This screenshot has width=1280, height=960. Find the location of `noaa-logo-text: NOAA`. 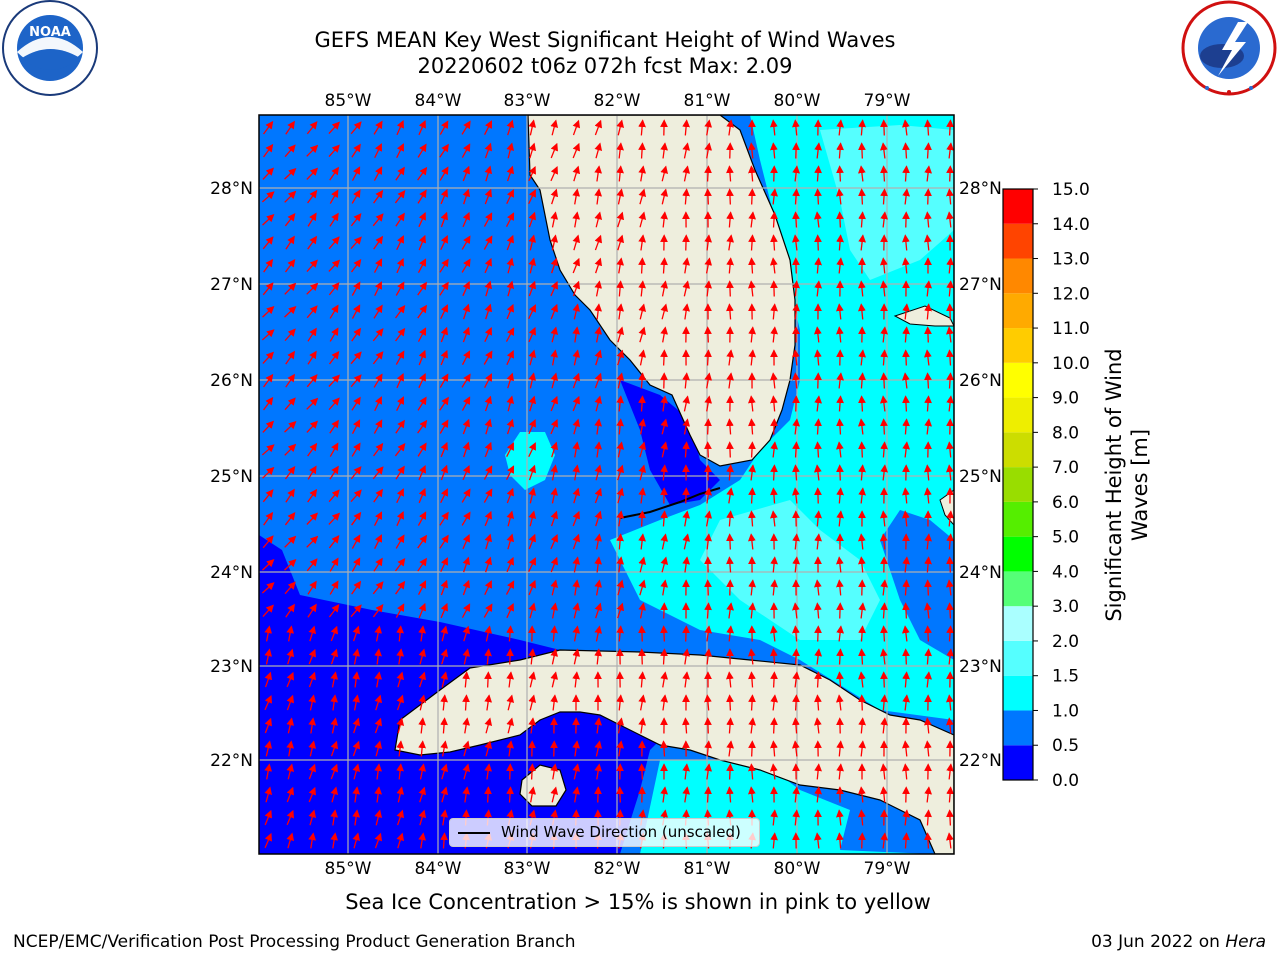

noaa-logo-text: NOAA is located at coordinates (50, 32).